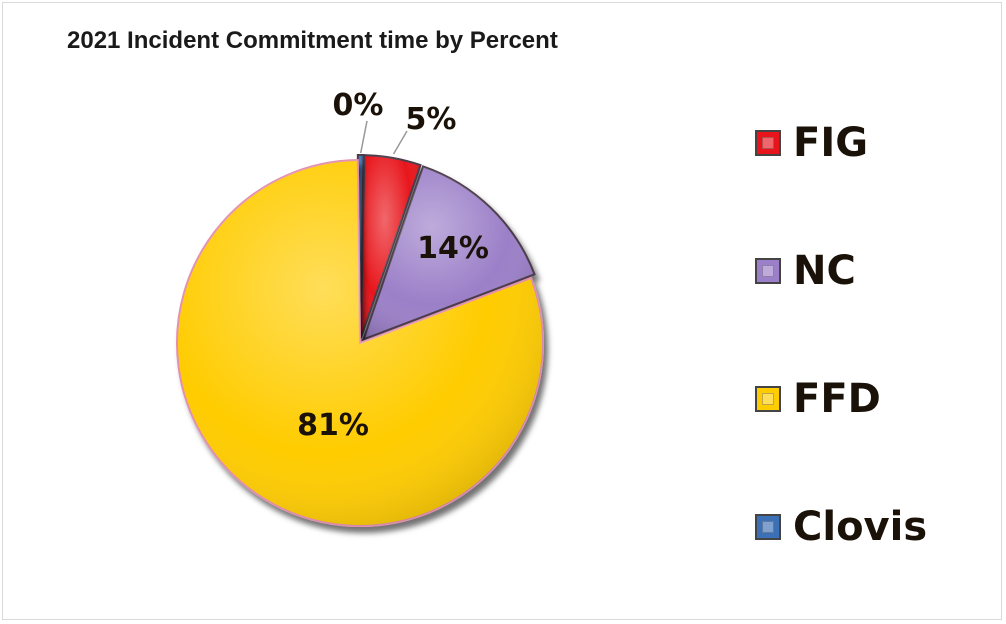 This screenshot has height=624, width=1006. Describe the element at coordinates (768, 271) in the screenshot. I see `legend-swatch-nc` at that location.